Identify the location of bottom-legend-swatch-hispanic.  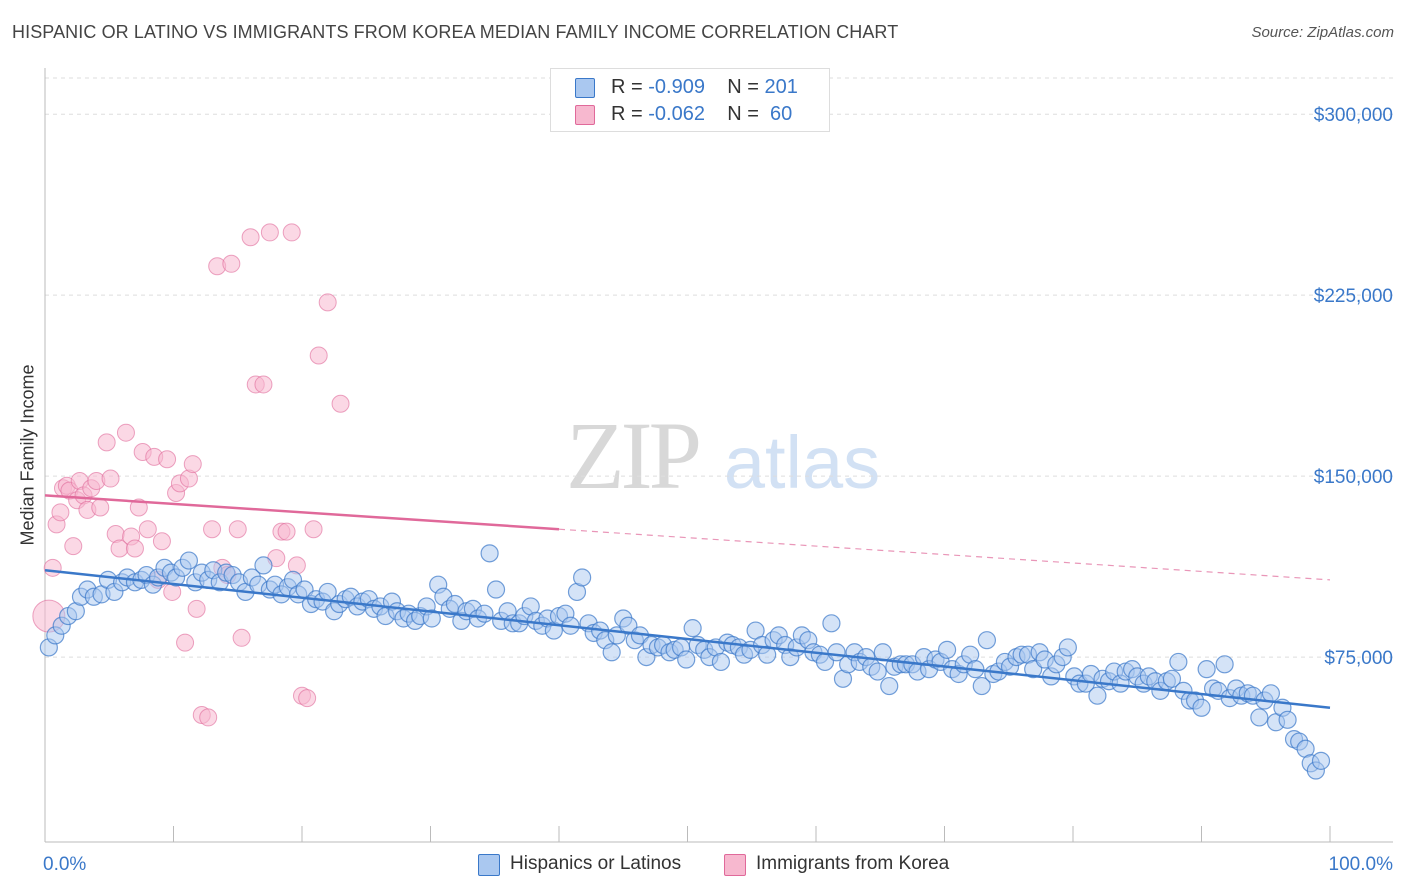
(489, 865).